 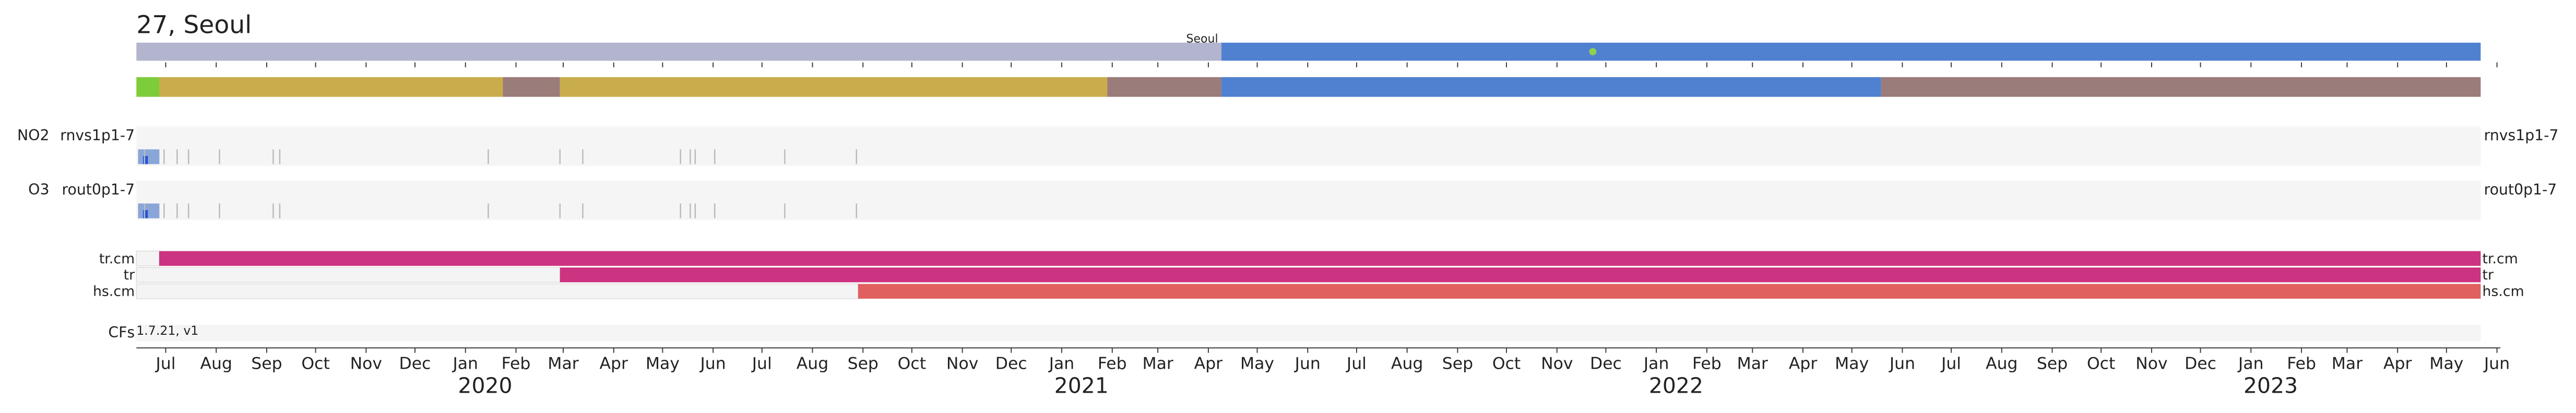 What do you see at coordinates (121, 332) in the screenshot?
I see `cfs-label: CFs` at bounding box center [121, 332].